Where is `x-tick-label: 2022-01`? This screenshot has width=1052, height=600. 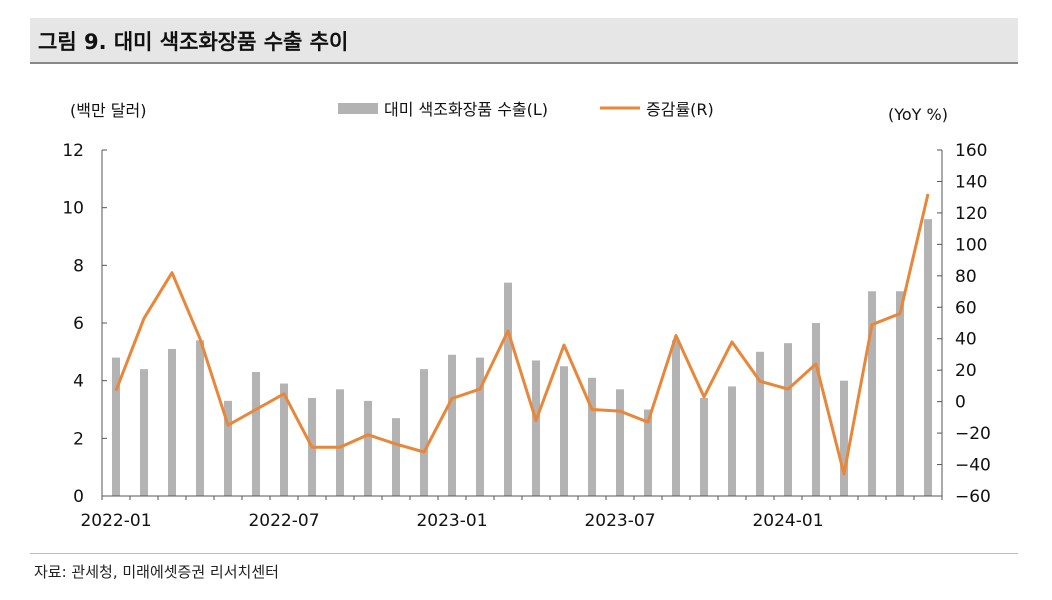 x-tick-label: 2022-01 is located at coordinates (115, 521).